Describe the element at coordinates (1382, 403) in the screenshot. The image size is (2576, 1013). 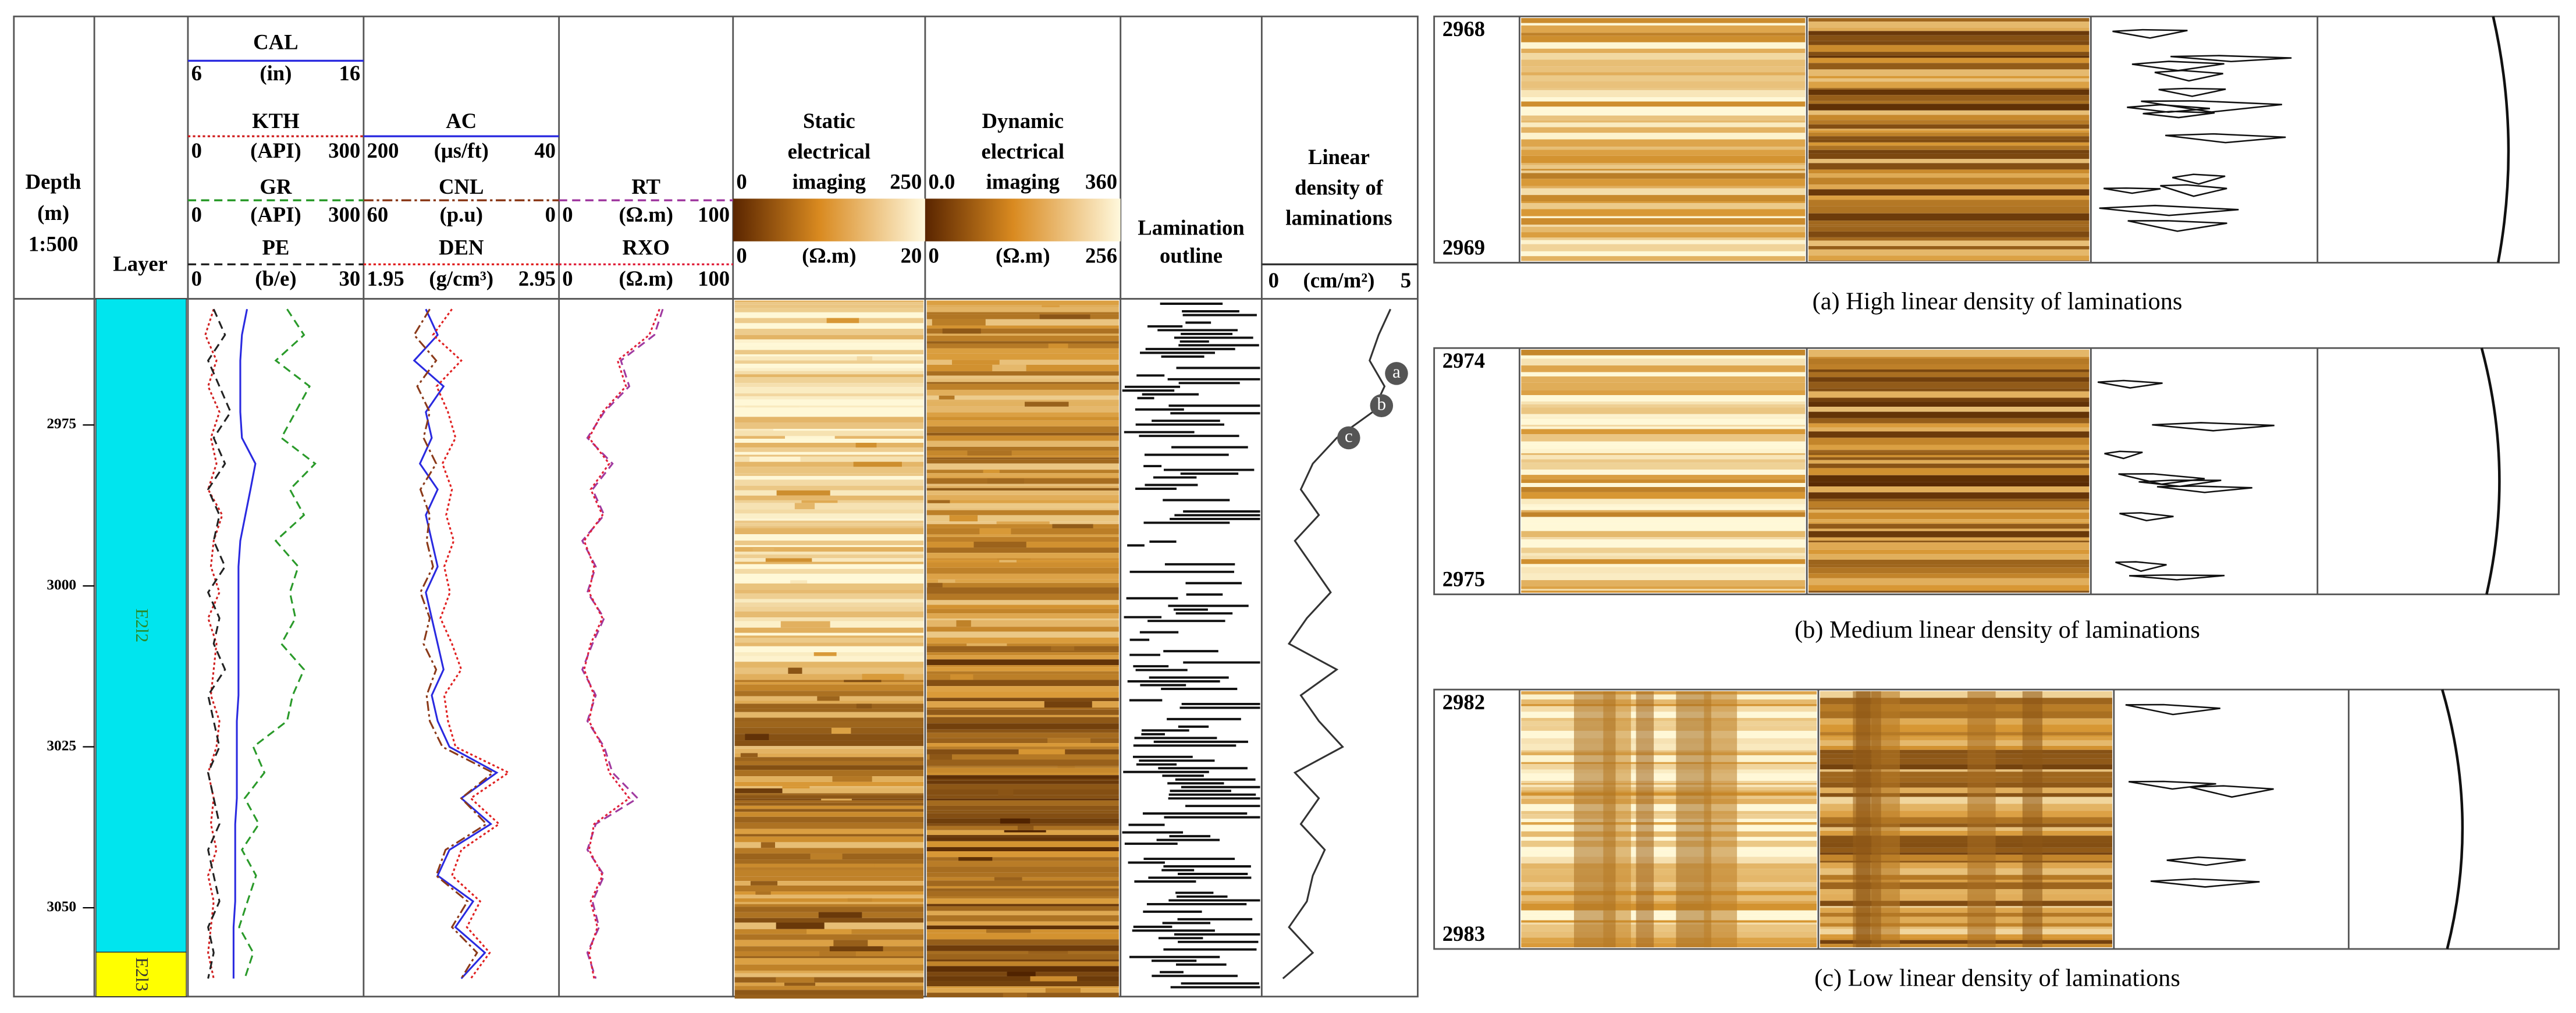
I see `annotation-label: b` at that location.